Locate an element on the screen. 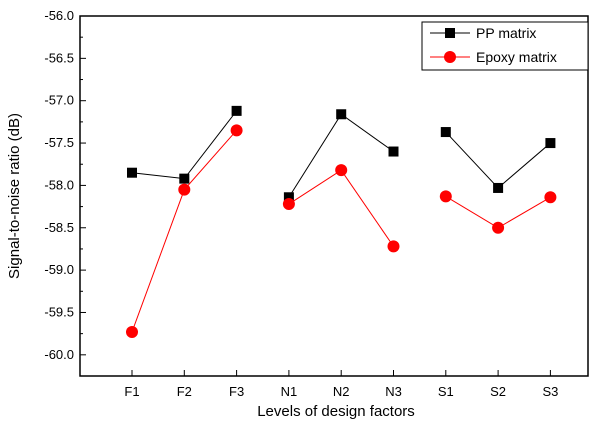 The image size is (592, 426). y-tick-label: -60.0 is located at coordinates (59, 354).